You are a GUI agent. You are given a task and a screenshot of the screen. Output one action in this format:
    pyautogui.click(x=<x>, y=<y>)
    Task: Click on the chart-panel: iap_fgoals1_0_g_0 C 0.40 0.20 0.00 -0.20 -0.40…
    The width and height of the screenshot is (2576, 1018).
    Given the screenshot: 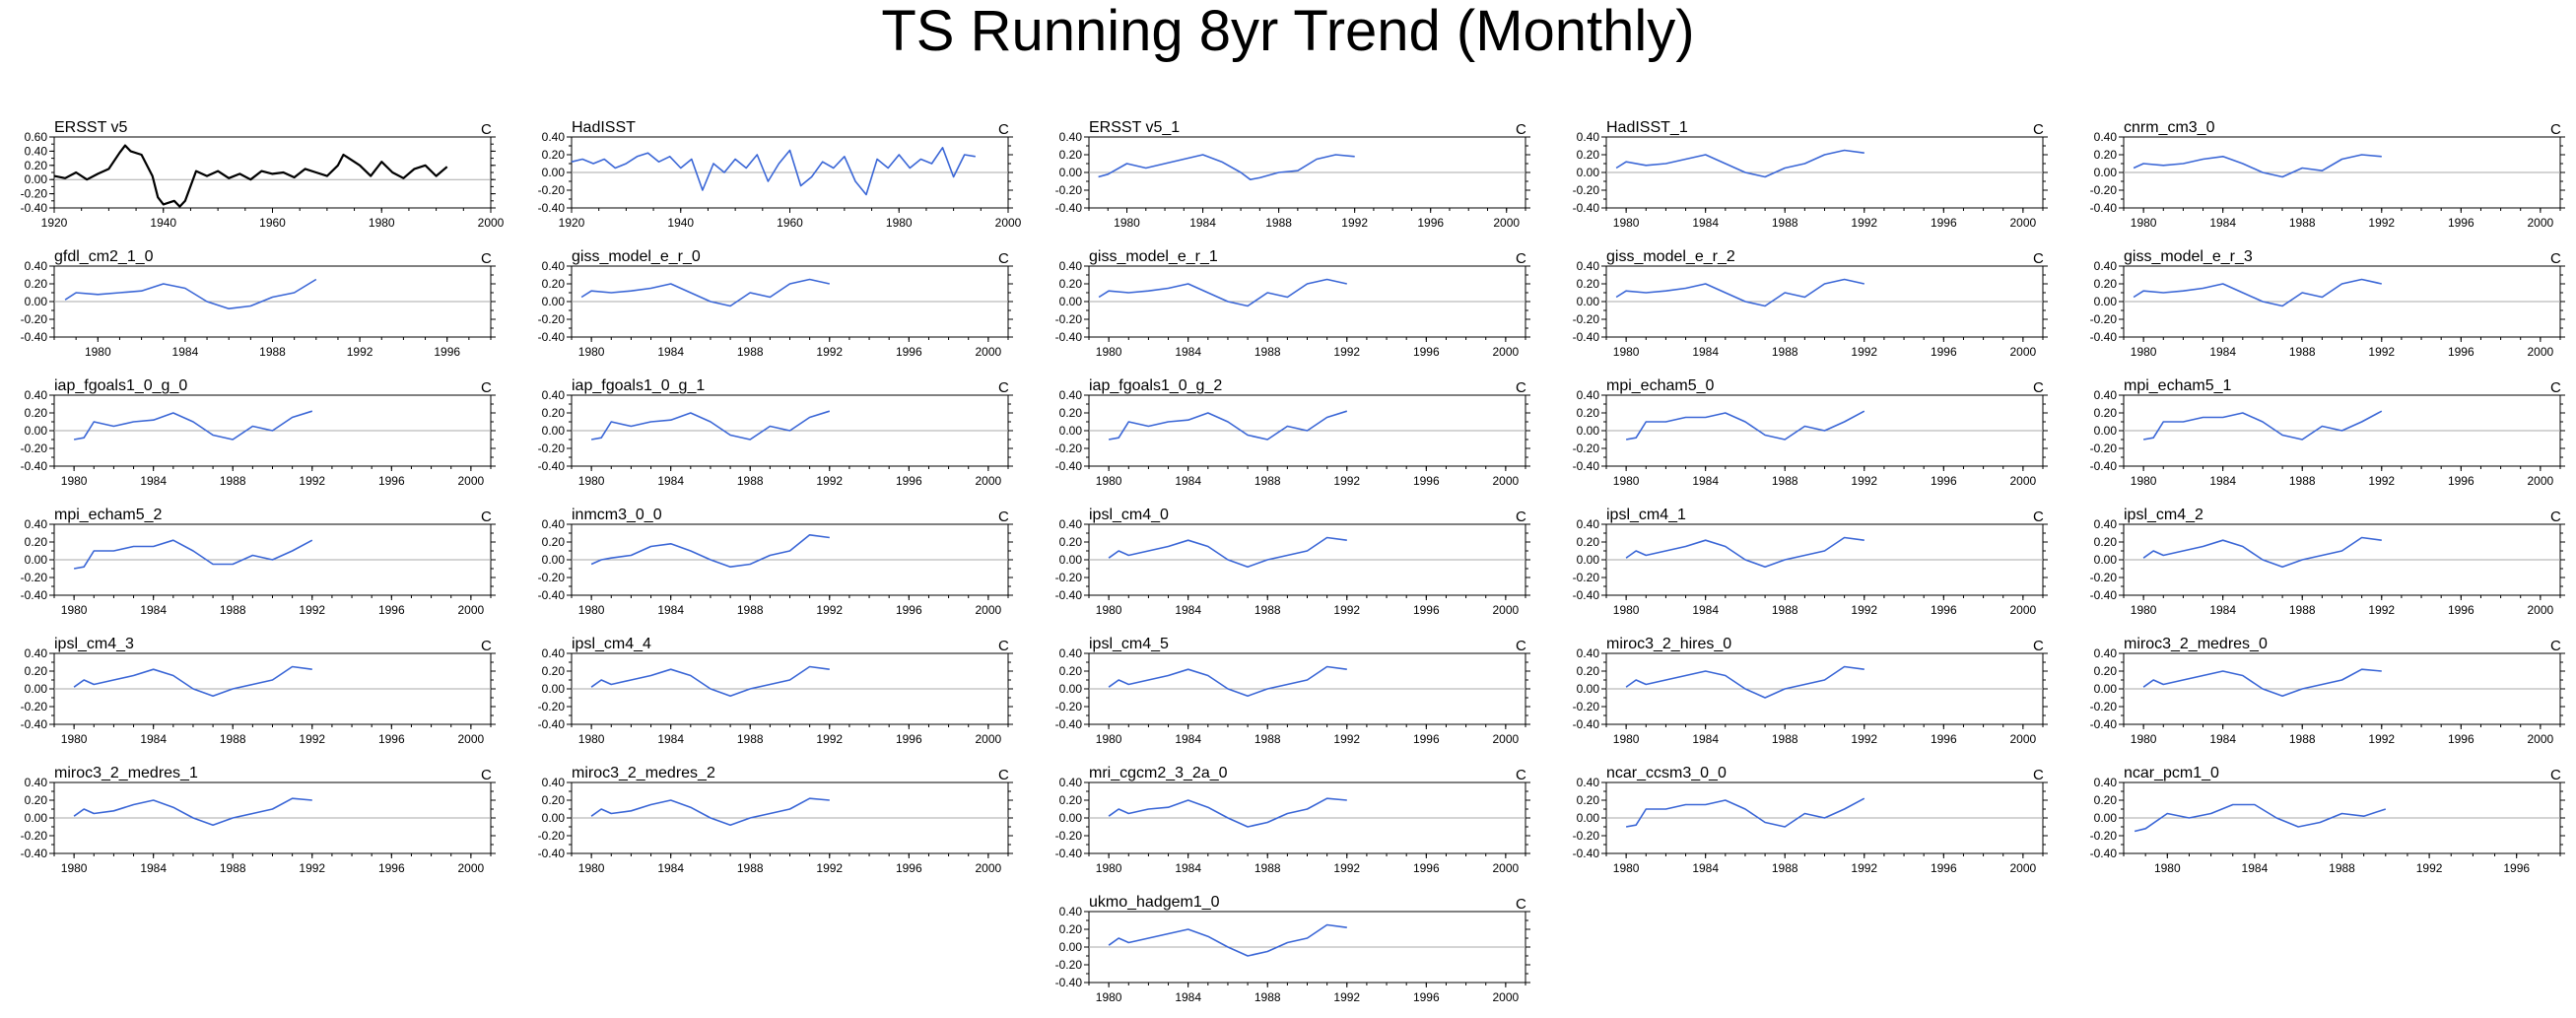 What is the action you would take?
    pyautogui.click(x=259, y=432)
    